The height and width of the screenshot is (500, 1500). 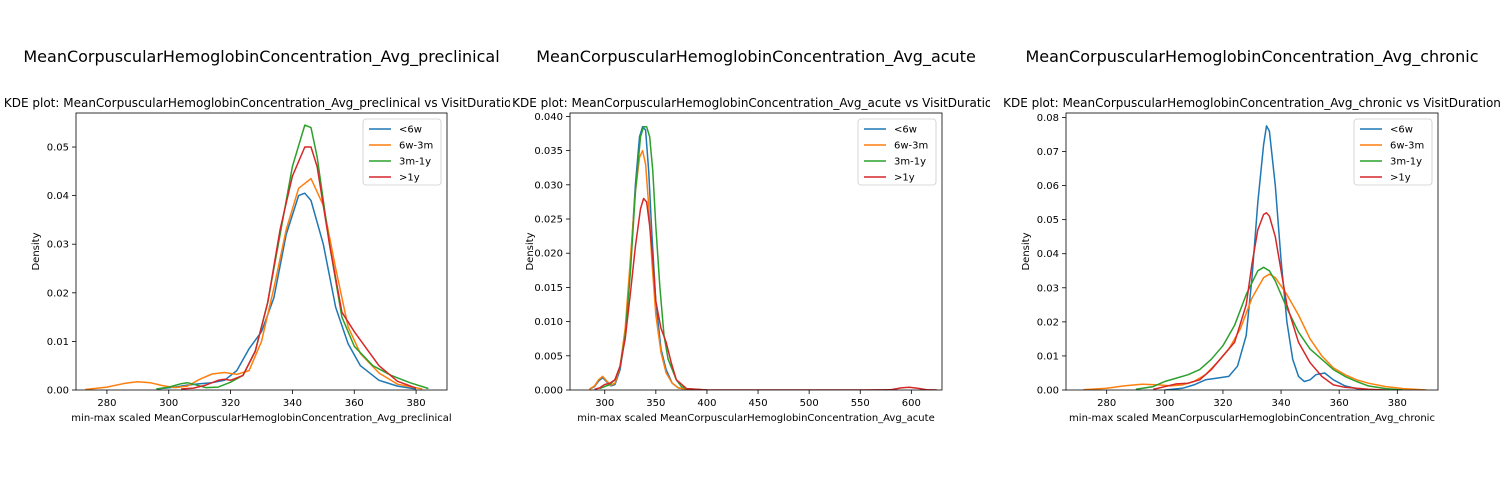 What do you see at coordinates (1048, 186) in the screenshot?
I see `y-tick-label: 0.06` at bounding box center [1048, 186].